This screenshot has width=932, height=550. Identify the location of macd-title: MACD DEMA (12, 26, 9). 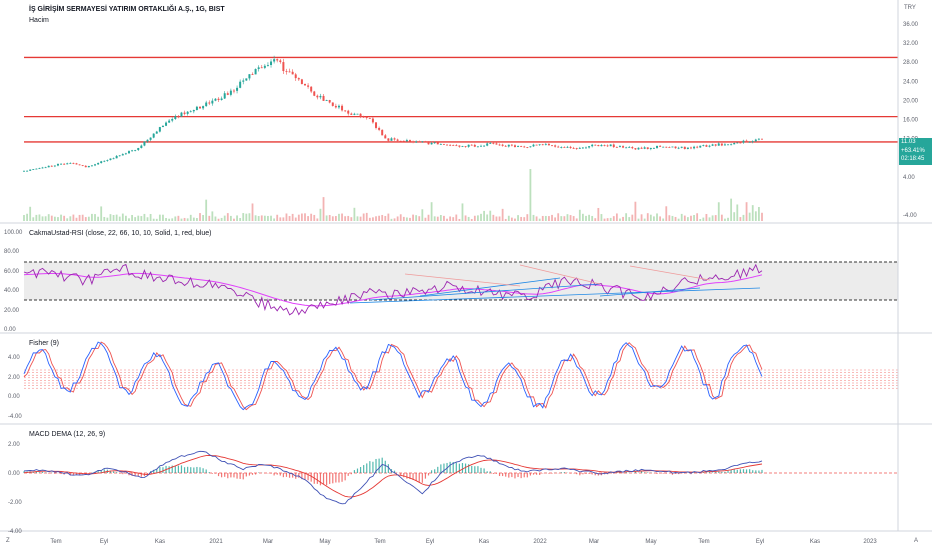
(67, 434).